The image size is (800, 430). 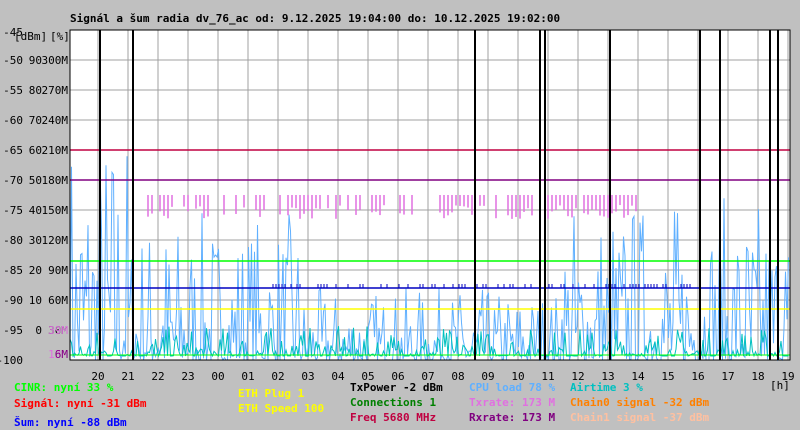 I want to click on legend-cinr: CINR: nyní 33 %, so click(x=64, y=387).